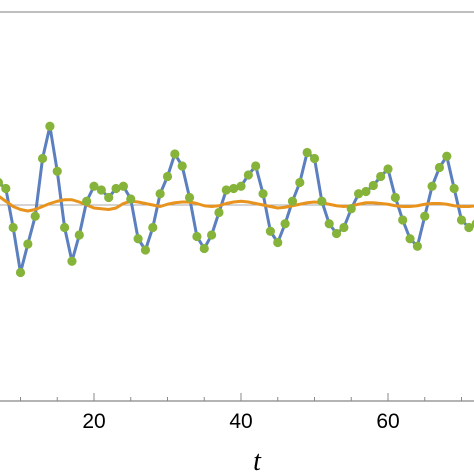 The image size is (474, 474). Describe the element at coordinates (93, 421) in the screenshot. I see `x-tick-label: 20` at that location.